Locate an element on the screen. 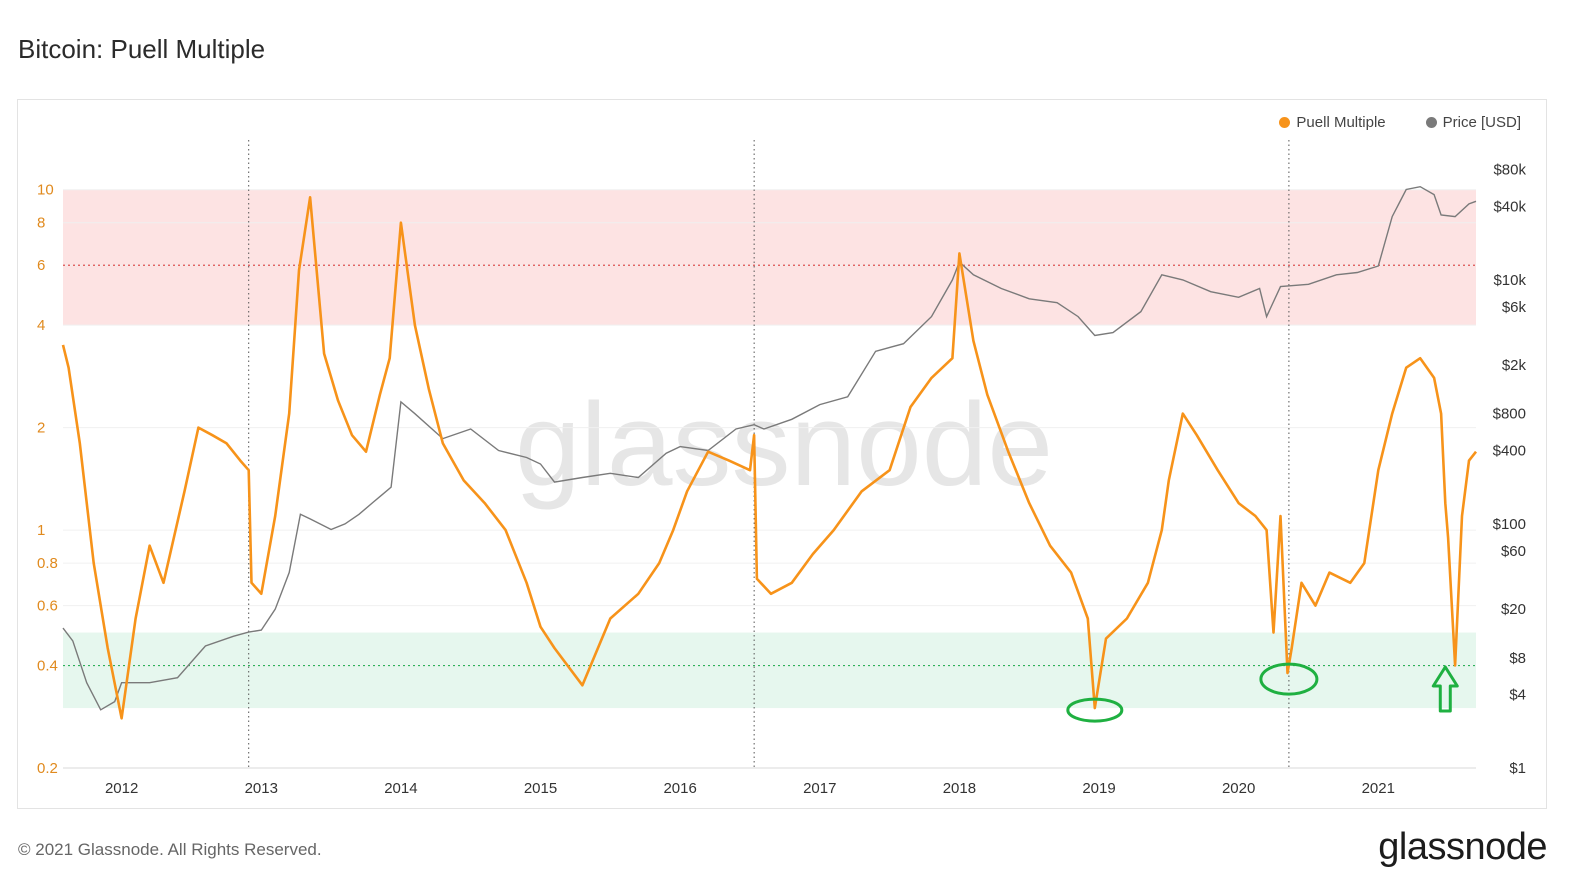  legend-item-puell: Puell Multiple is located at coordinates (1332, 122).